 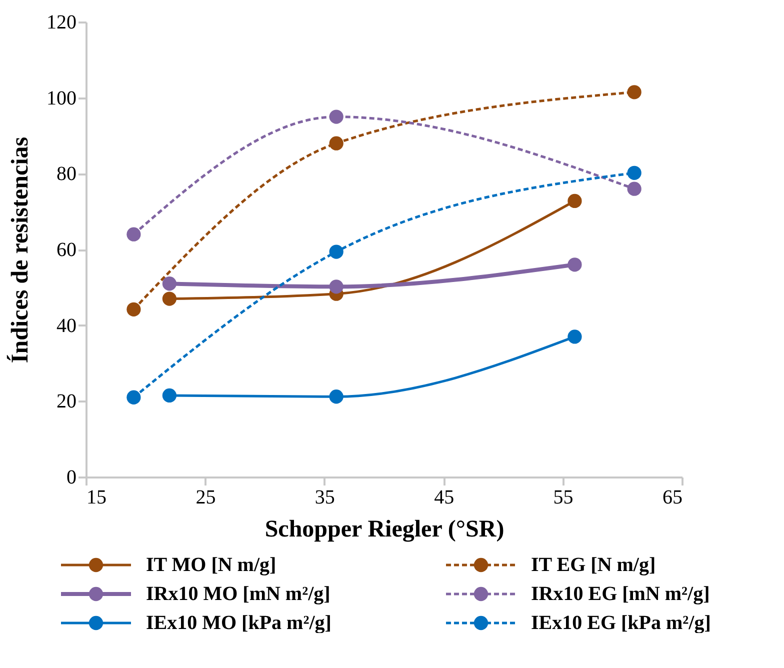 I want to click on x-tick-label: 35, so click(x=324, y=497).